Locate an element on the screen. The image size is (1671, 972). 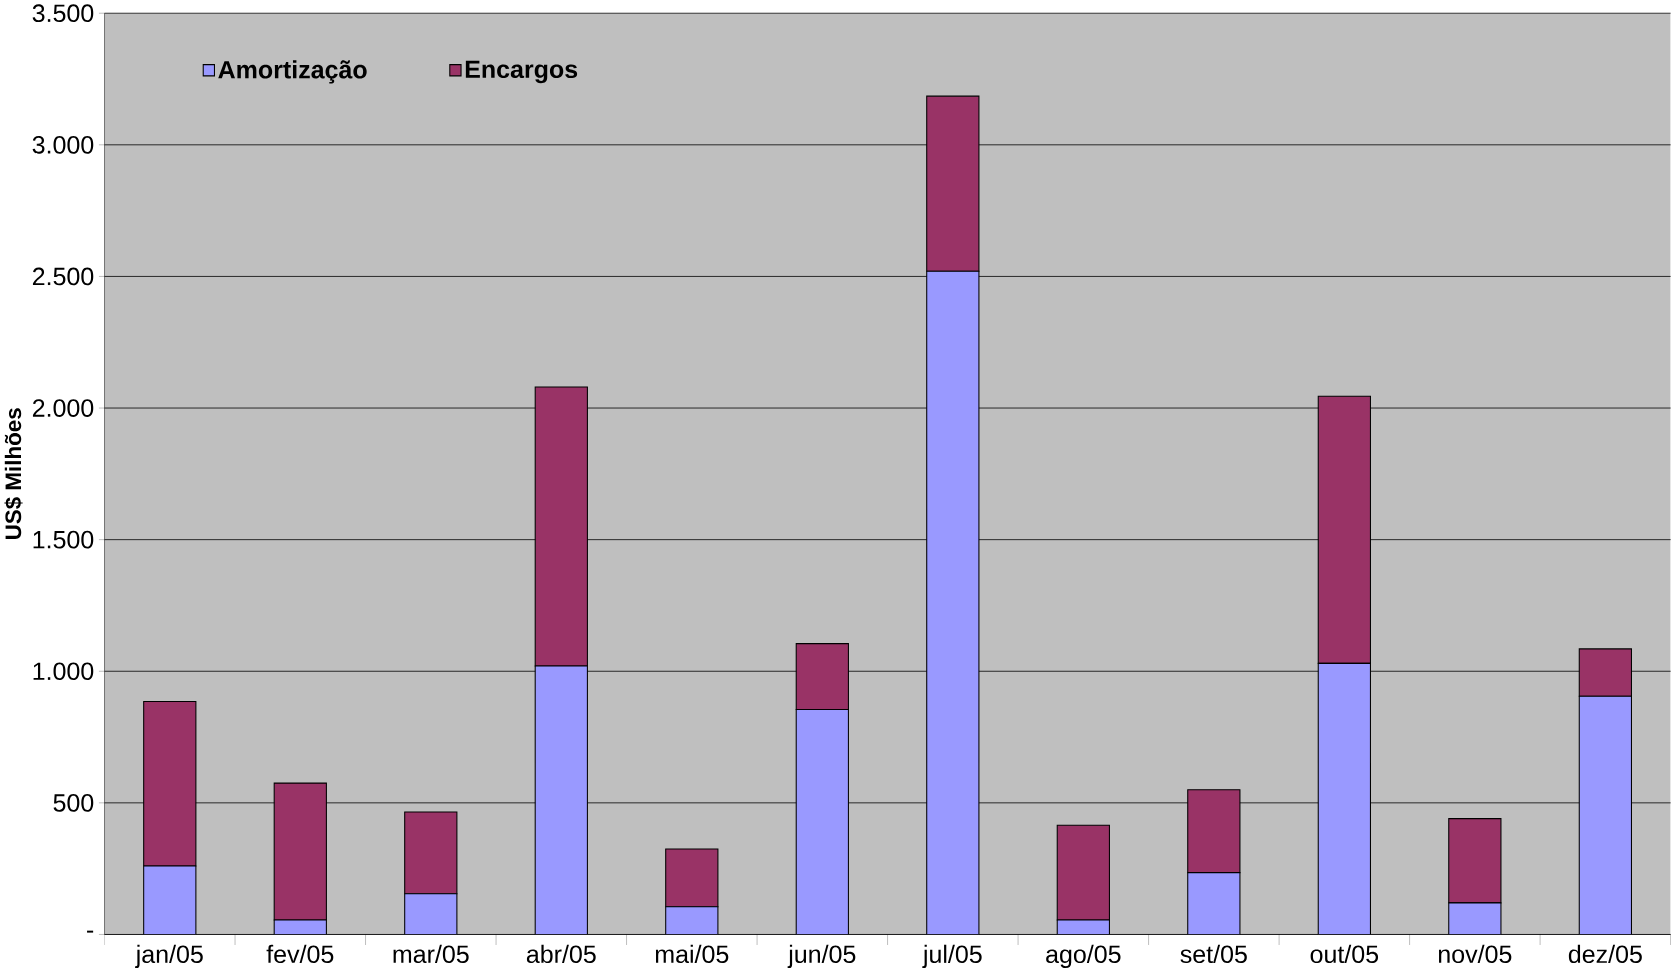
y-tick-label: 500 is located at coordinates (73, 802).